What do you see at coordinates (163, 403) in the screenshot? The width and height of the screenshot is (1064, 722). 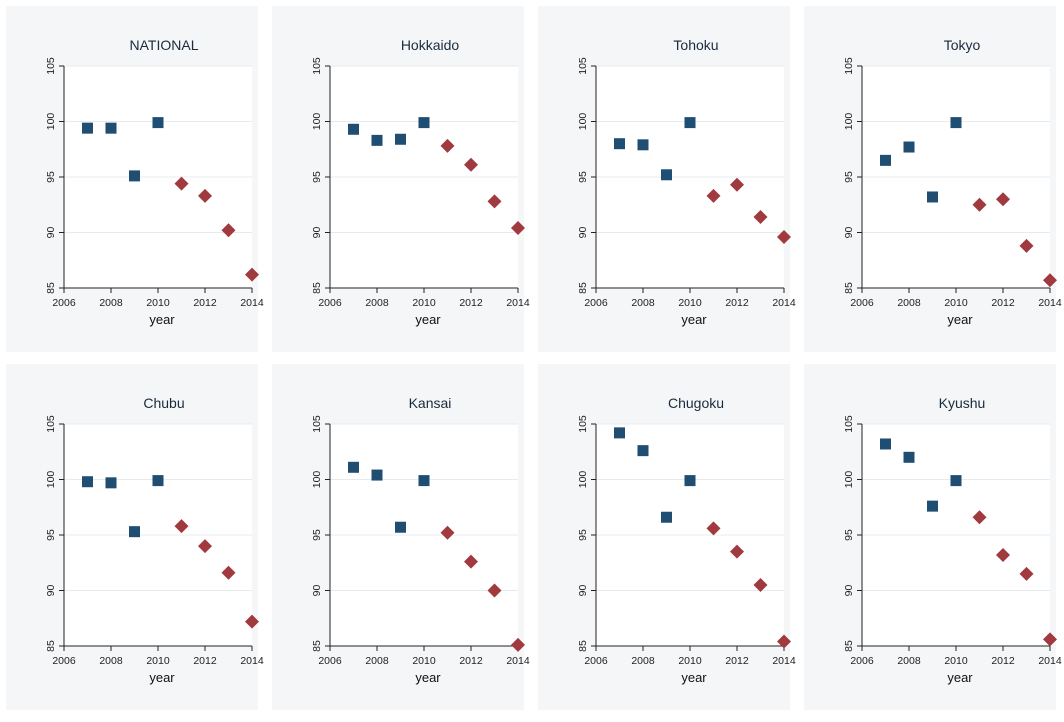 I see `panel-title: Chubu` at bounding box center [163, 403].